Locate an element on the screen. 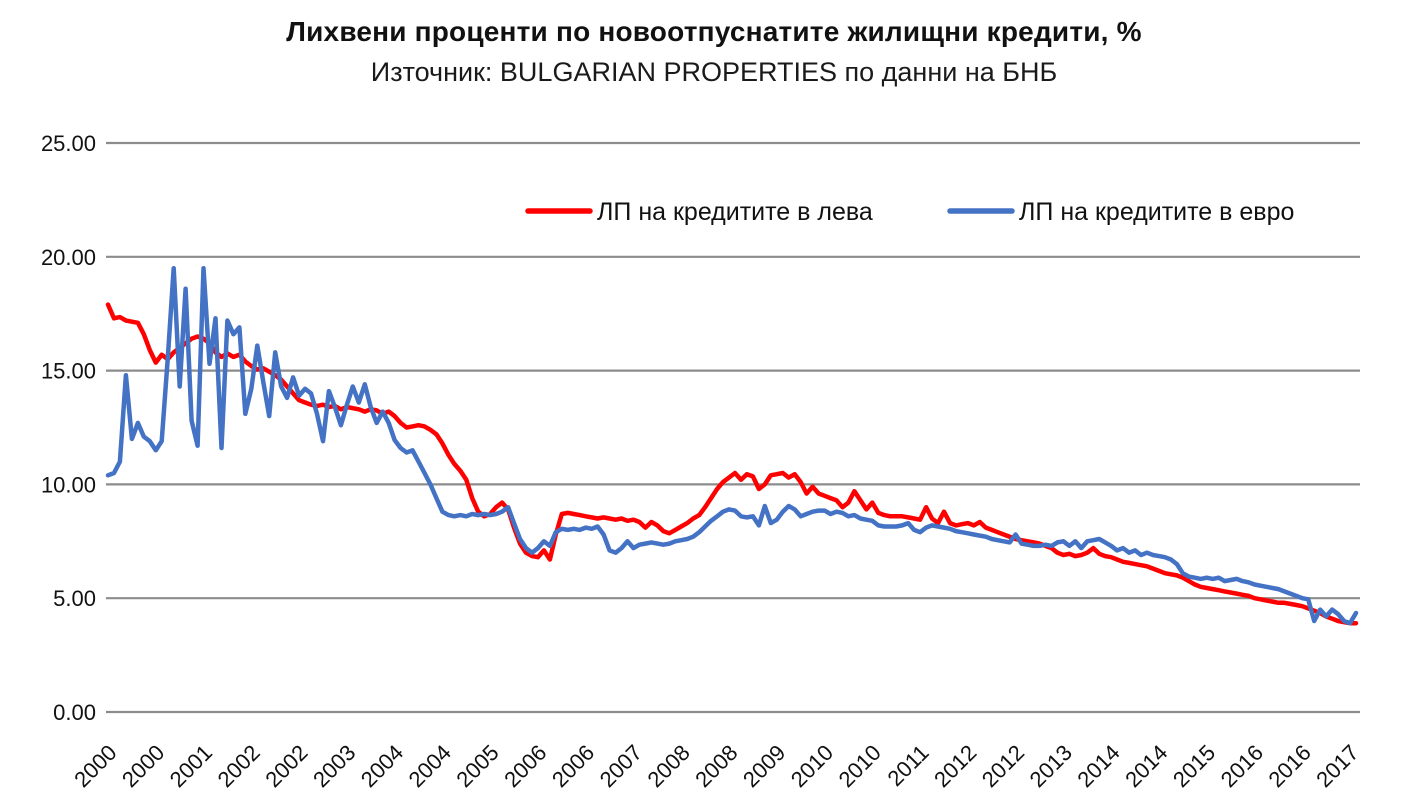 This screenshot has width=1428, height=809. y-tick-label: 15.00 is located at coordinates (68, 371).